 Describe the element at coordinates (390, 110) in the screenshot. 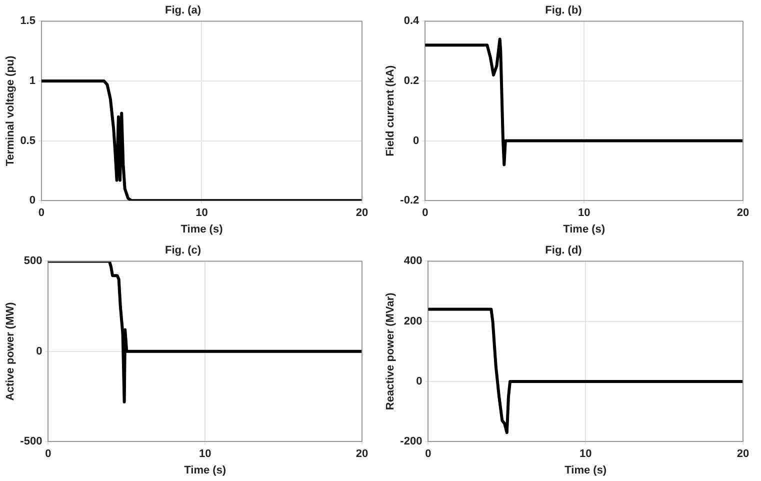

I see `y-axis-title: Field current (kA)` at that location.